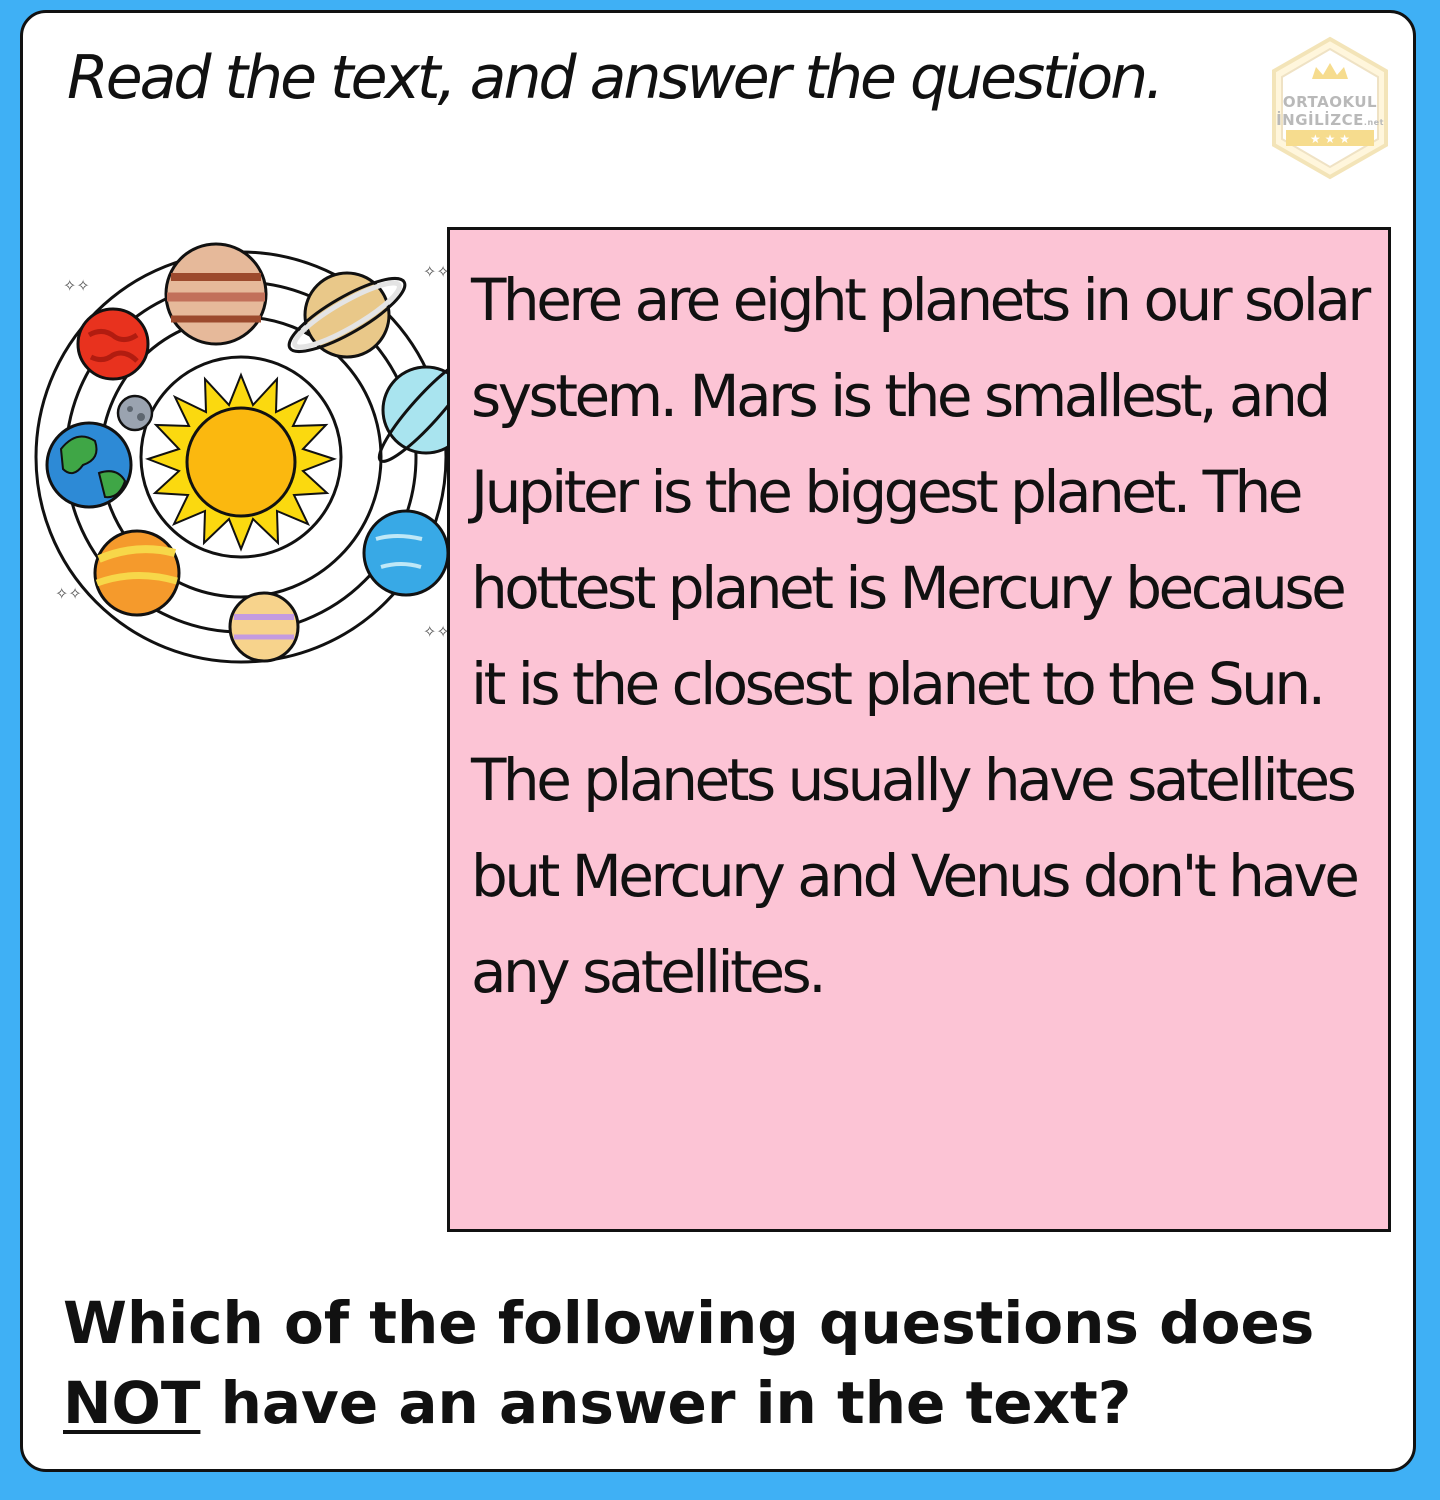 This screenshot has height=1500, width=1440. Describe the element at coordinates (666, 1403) in the screenshot. I see `question-part-2: have an answer in the text?` at that location.